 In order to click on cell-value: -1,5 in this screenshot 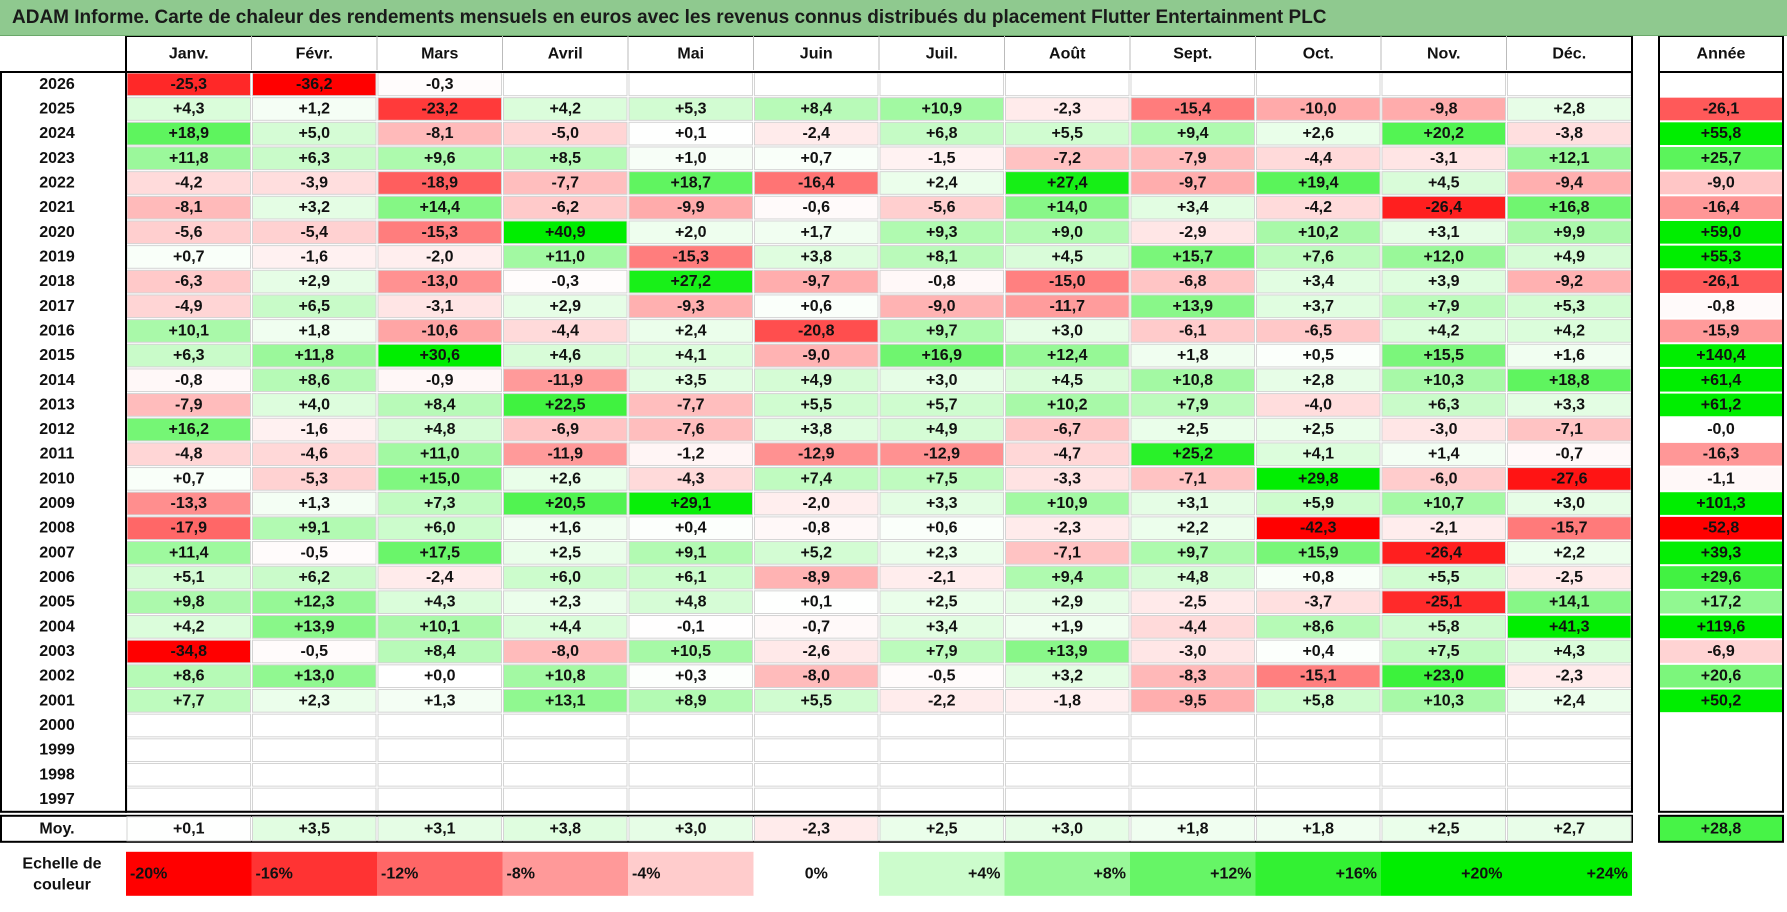, I will do `click(942, 158)`.